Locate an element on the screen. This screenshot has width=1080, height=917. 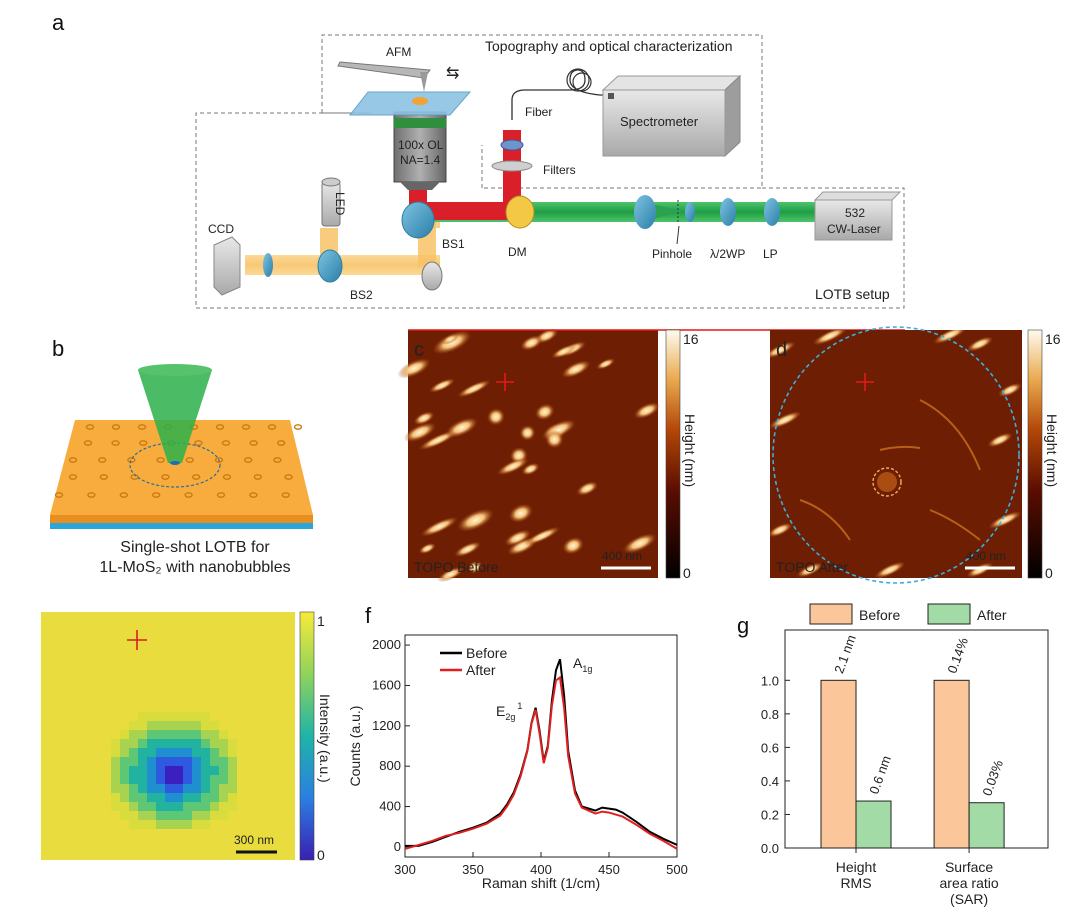
legend-after-label: After is located at coordinates (481, 670).